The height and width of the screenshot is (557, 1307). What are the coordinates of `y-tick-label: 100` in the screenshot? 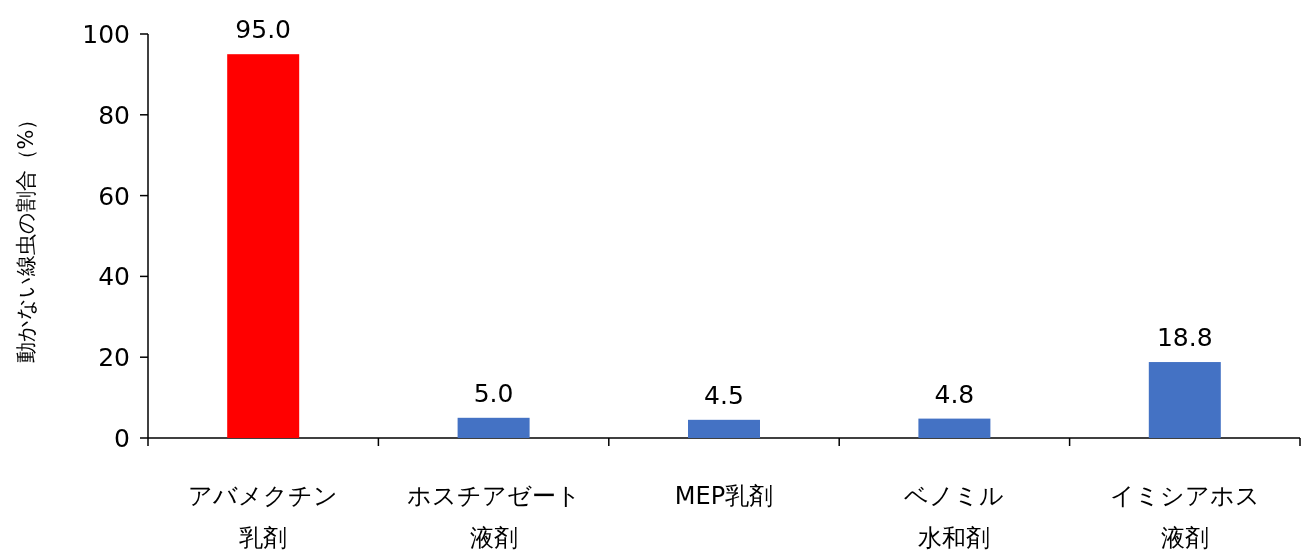 It's located at (106, 34).